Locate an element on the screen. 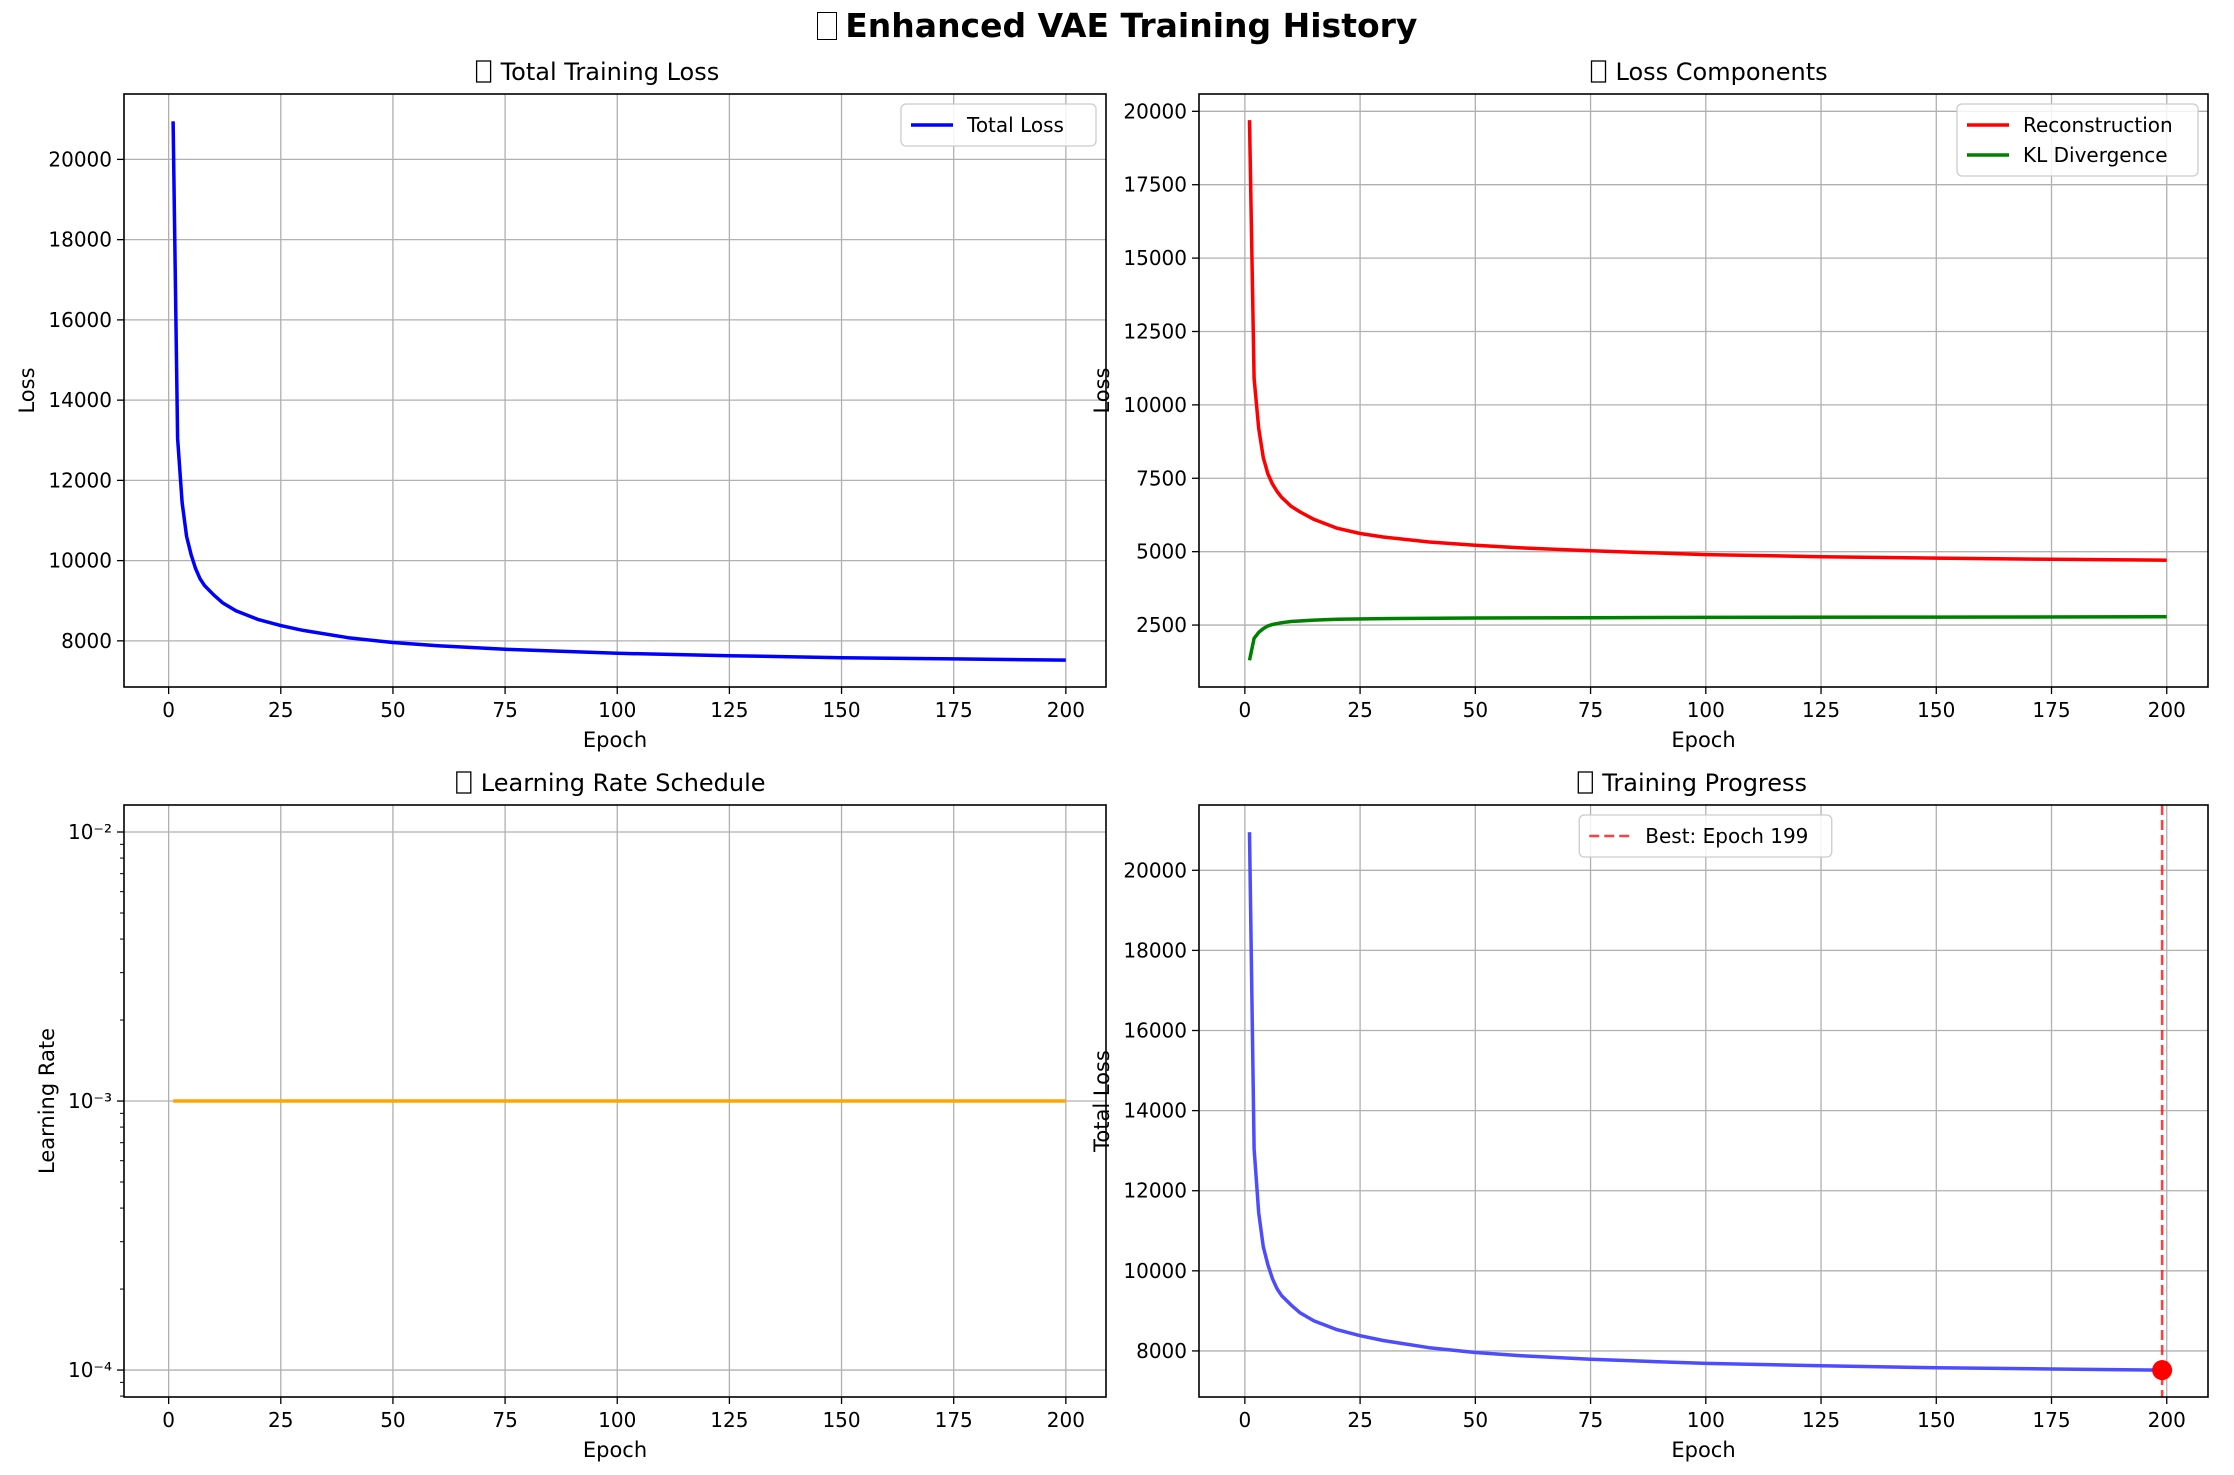  panel-title: Learning Rate Schedule is located at coordinates (611, 783).